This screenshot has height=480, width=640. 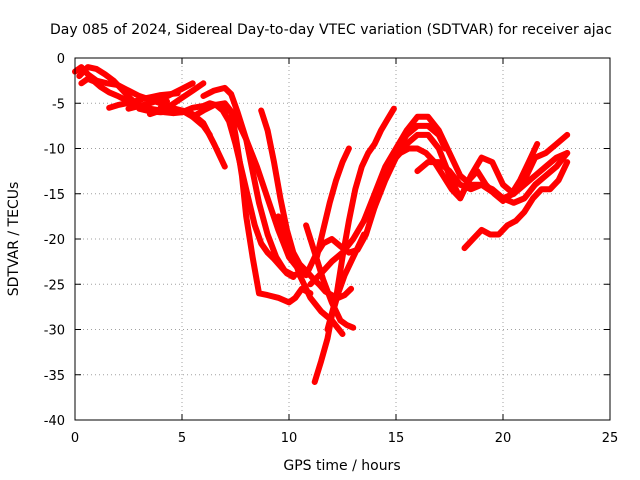 What do you see at coordinates (61, 59) in the screenshot?
I see `y-tick-label: 0` at bounding box center [61, 59].